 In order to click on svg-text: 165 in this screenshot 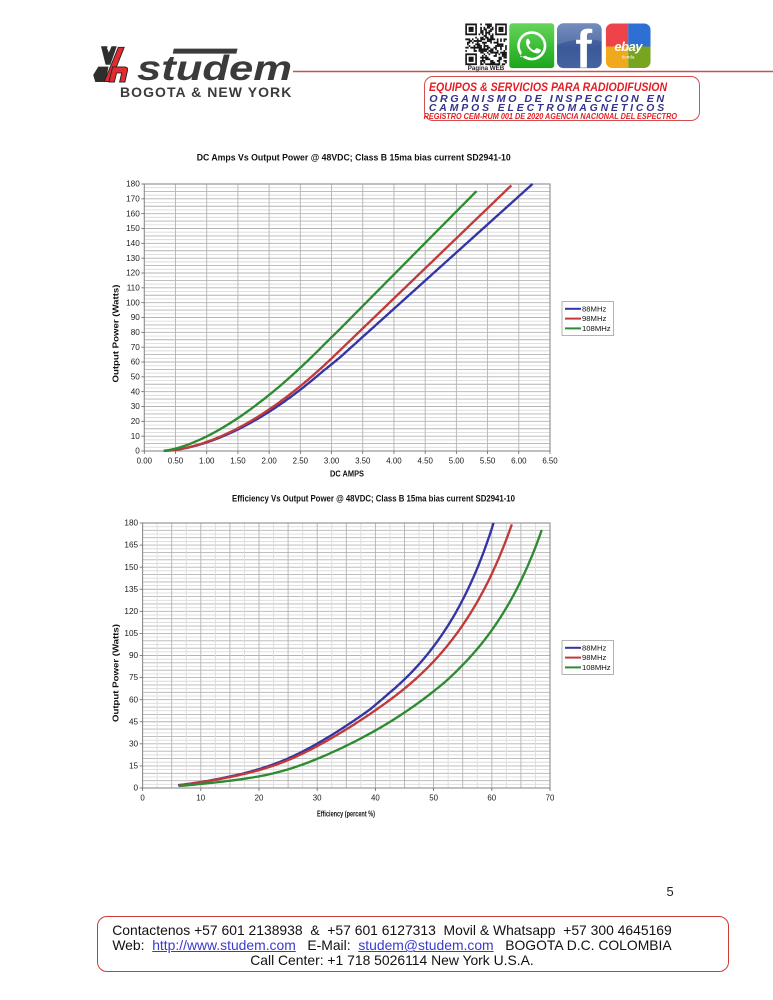, I will do `click(131, 545)`.